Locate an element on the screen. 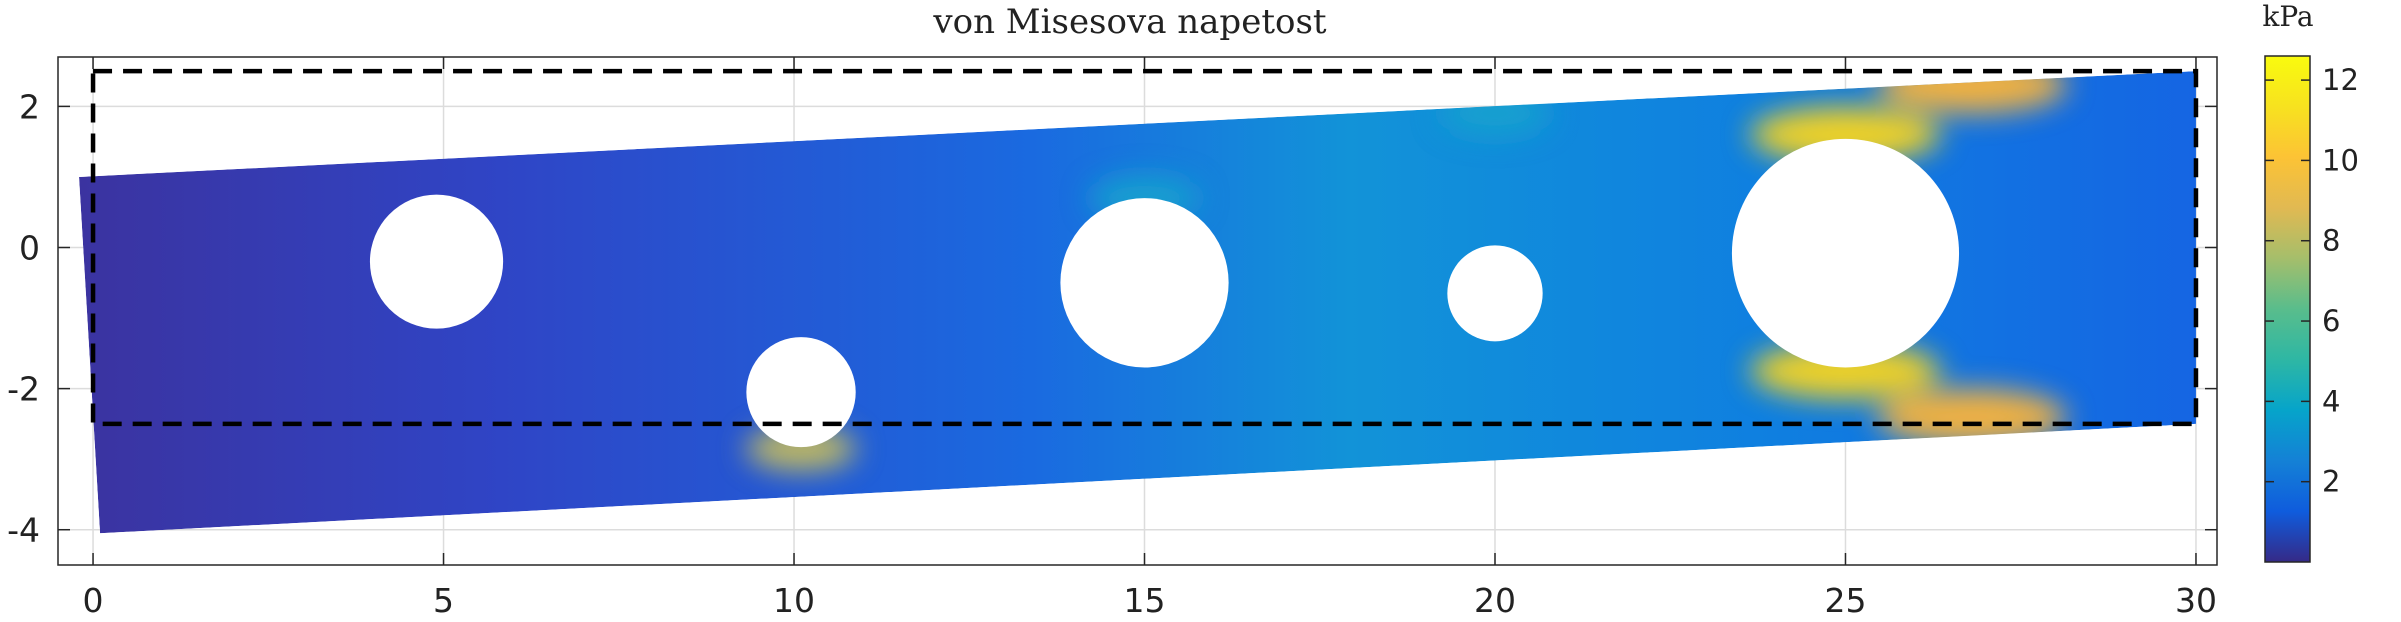  x-tick-label: 20 is located at coordinates (1495, 600).